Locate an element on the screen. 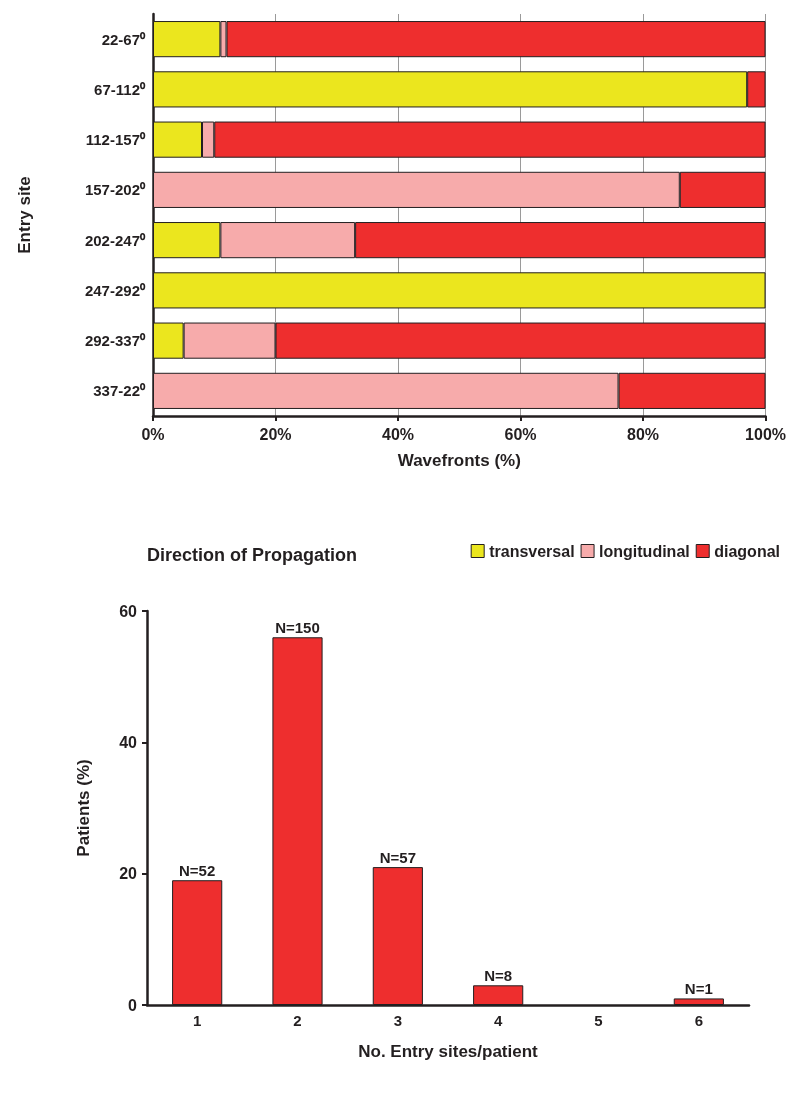 This screenshot has width=797, height=1098. y-tick-label: 202-247⁰ is located at coordinates (115, 240).